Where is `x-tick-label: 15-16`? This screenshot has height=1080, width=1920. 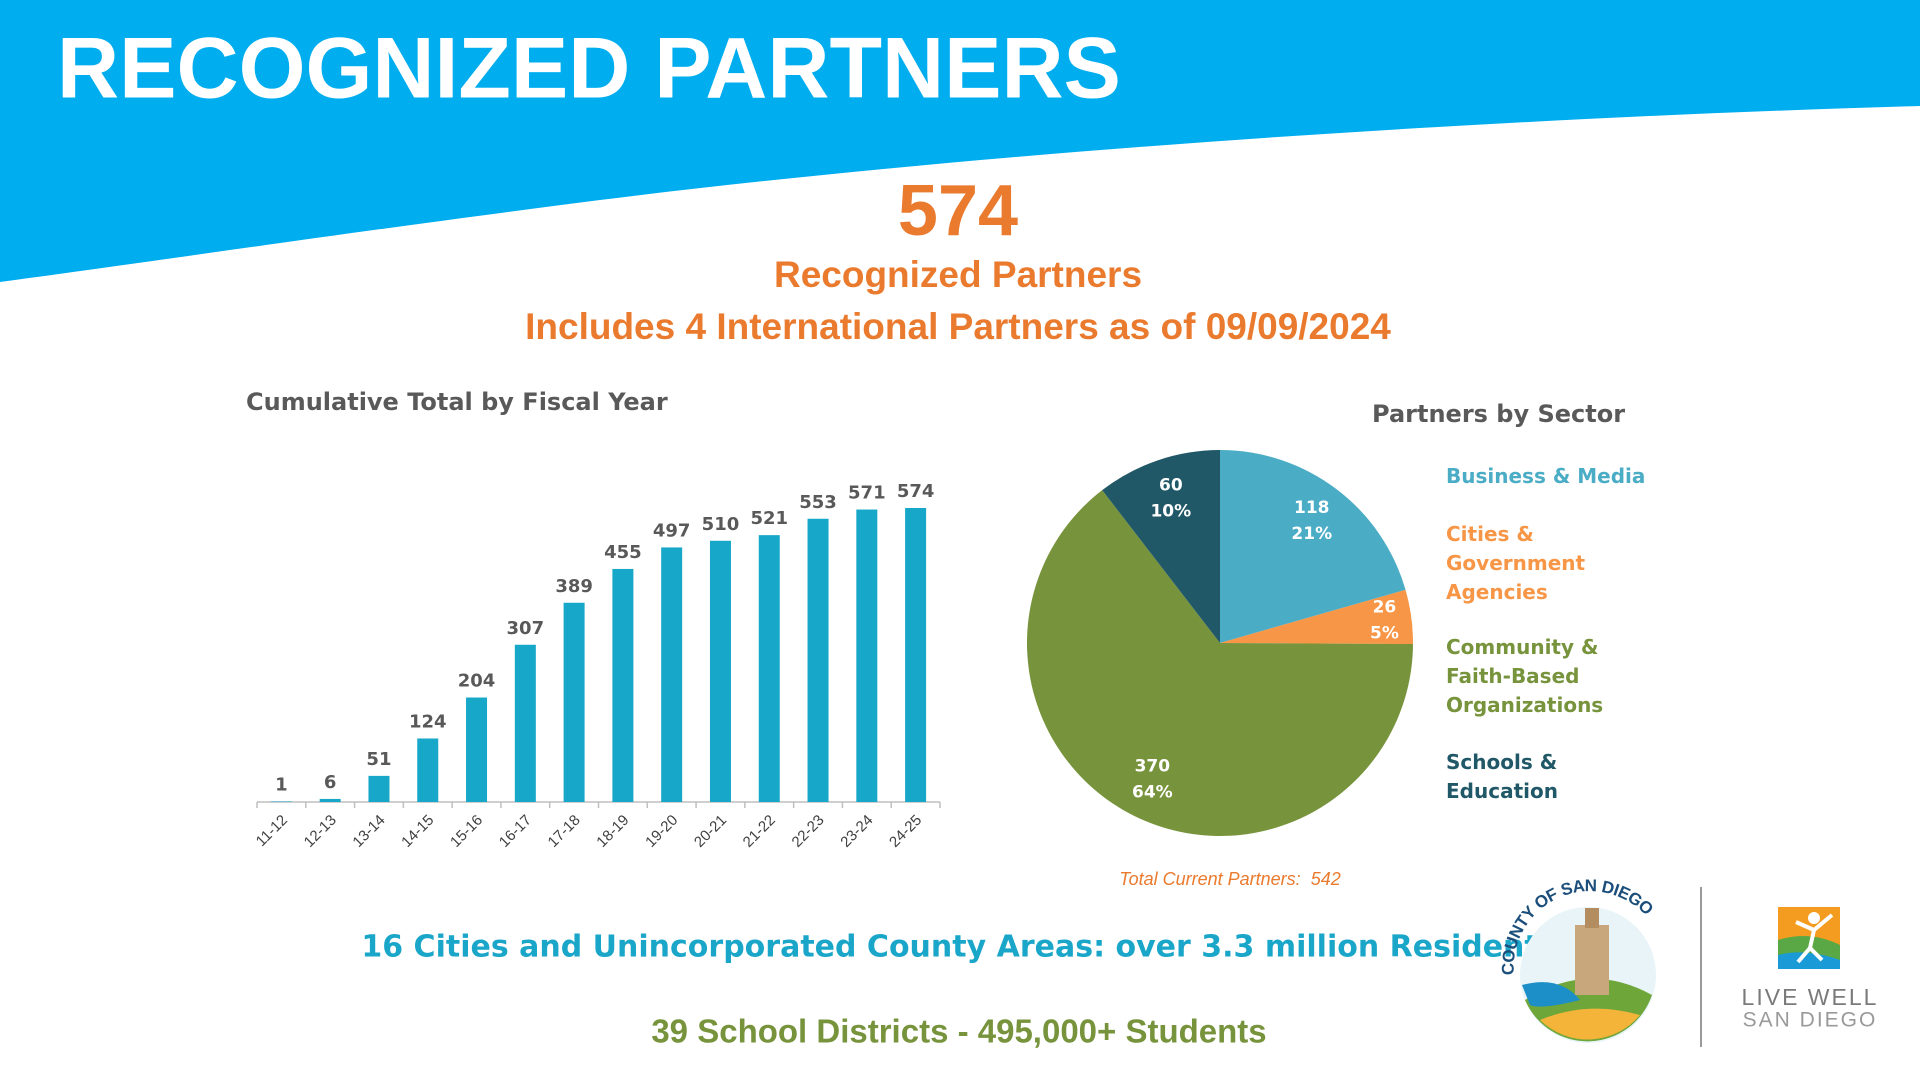
x-tick-label: 15-16 is located at coordinates (466, 831).